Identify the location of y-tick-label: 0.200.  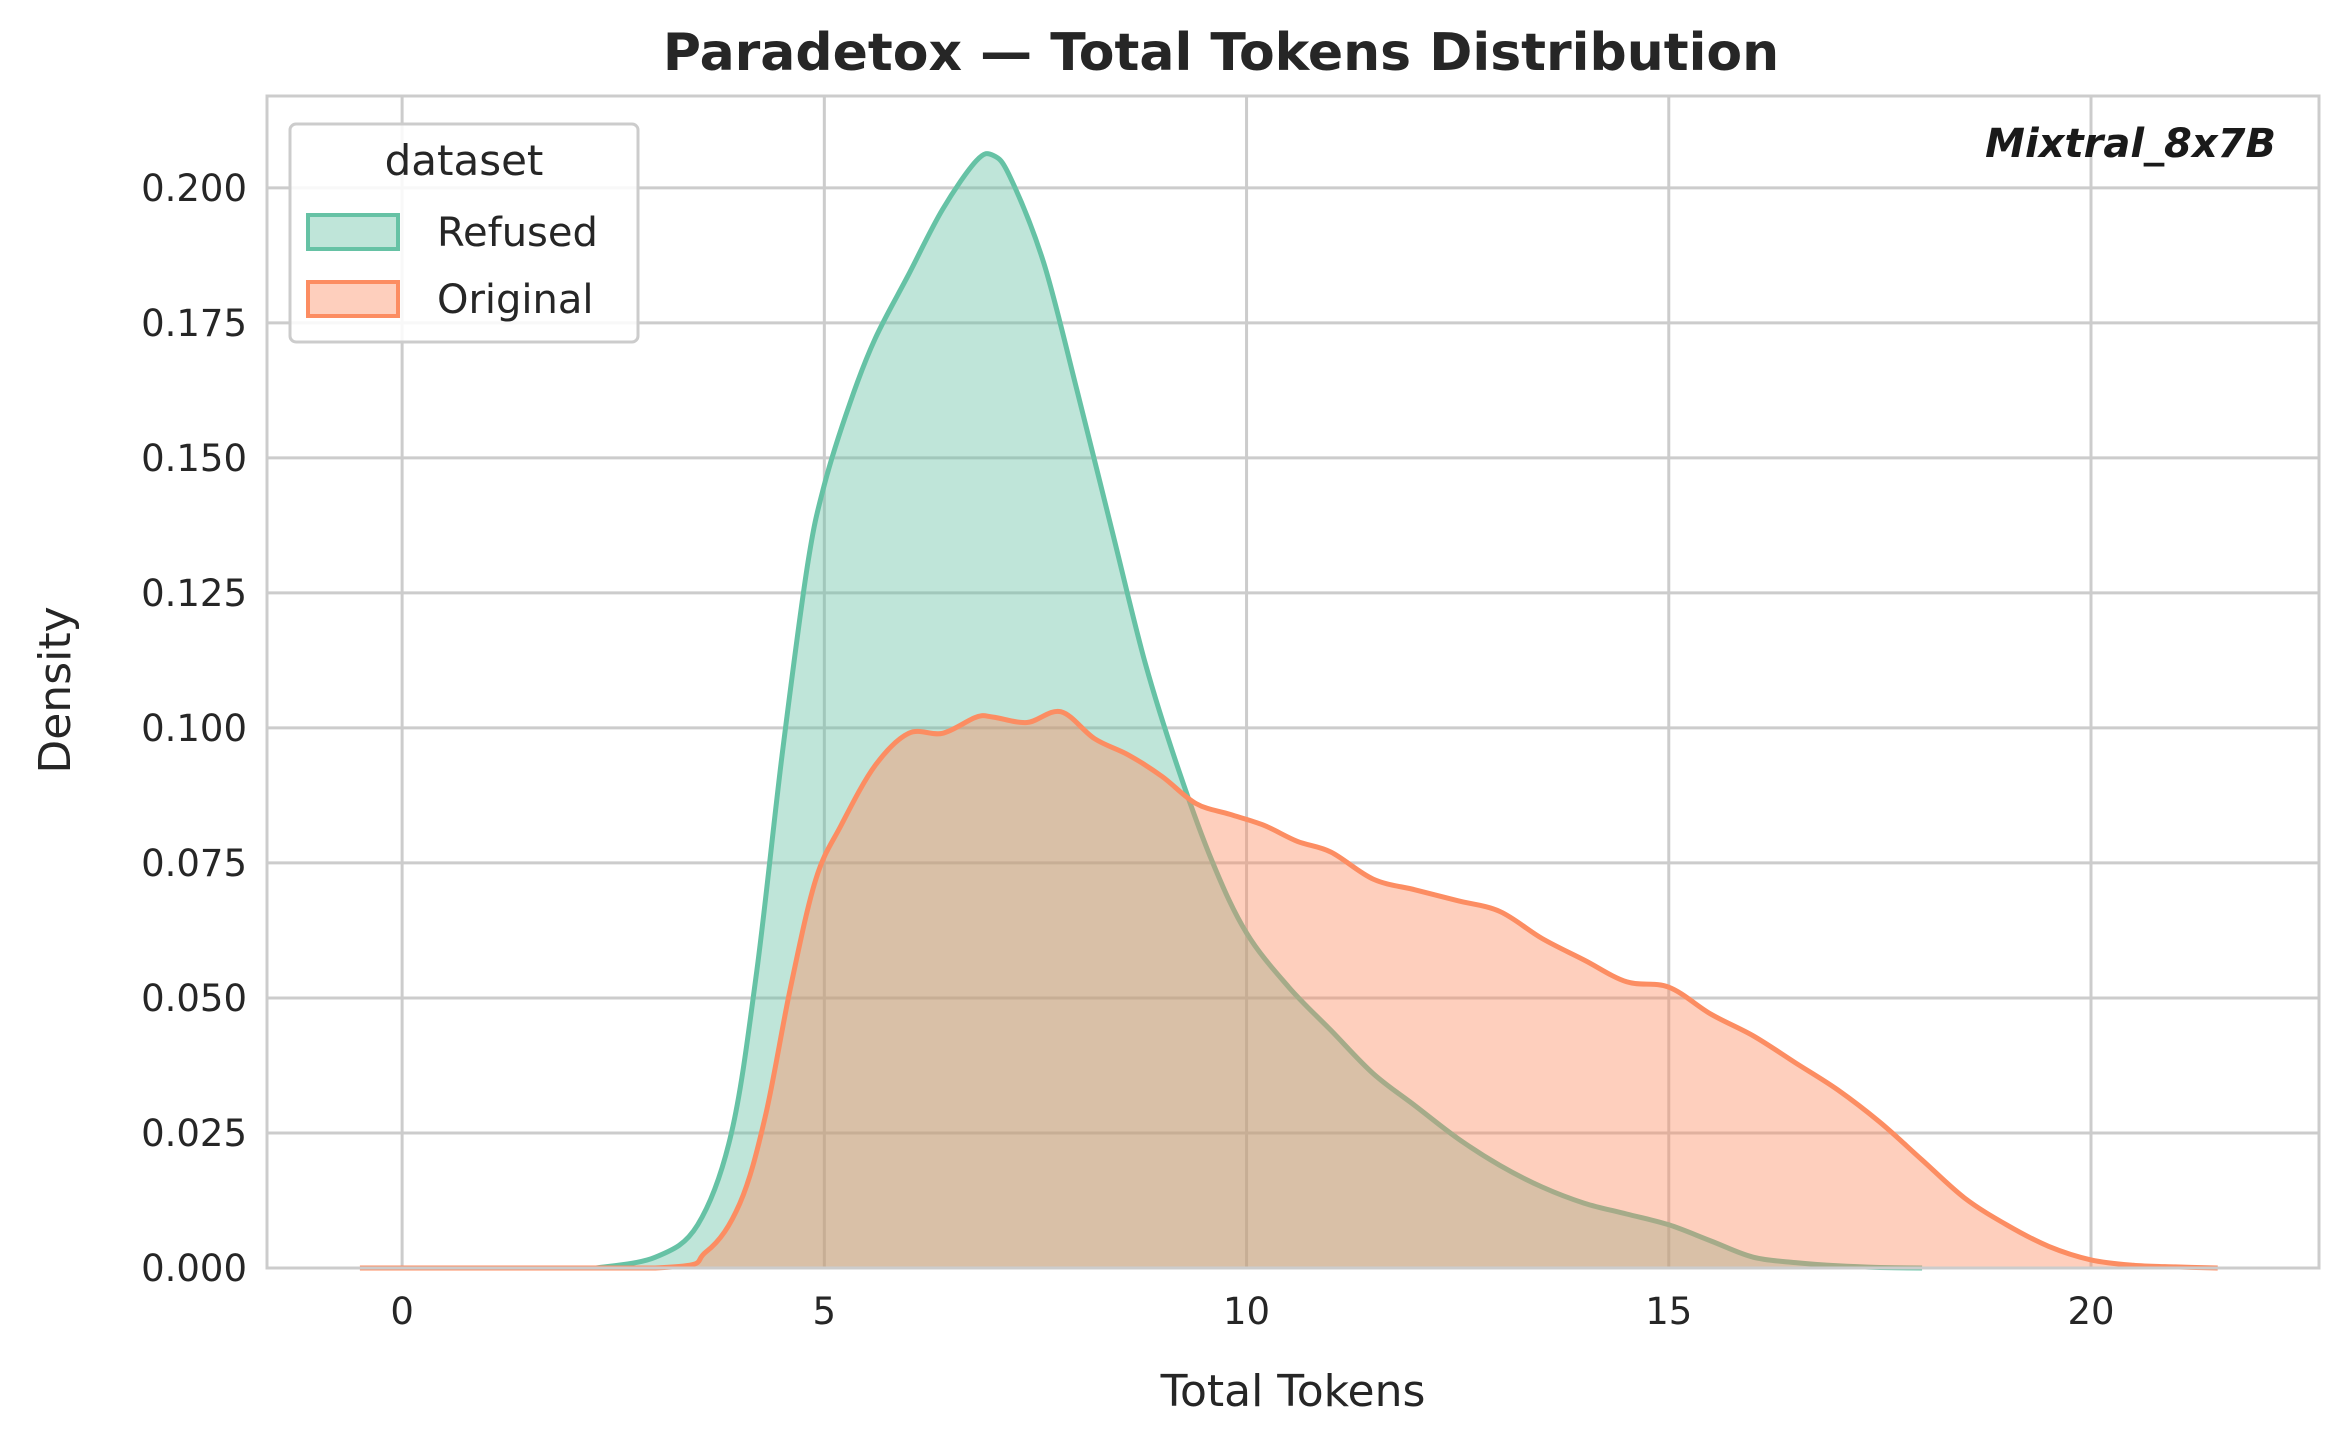
(194, 188).